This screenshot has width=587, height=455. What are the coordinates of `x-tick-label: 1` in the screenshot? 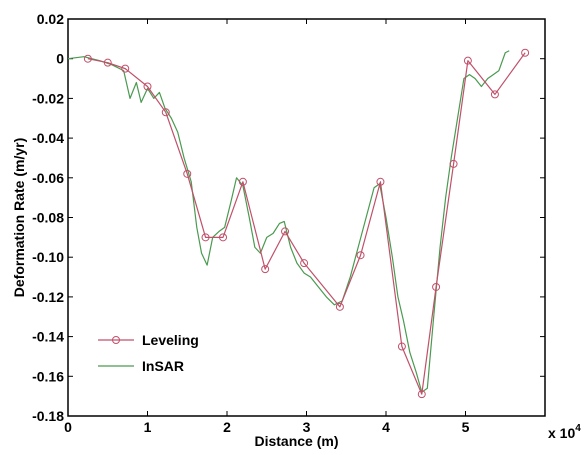 It's located at (148, 427).